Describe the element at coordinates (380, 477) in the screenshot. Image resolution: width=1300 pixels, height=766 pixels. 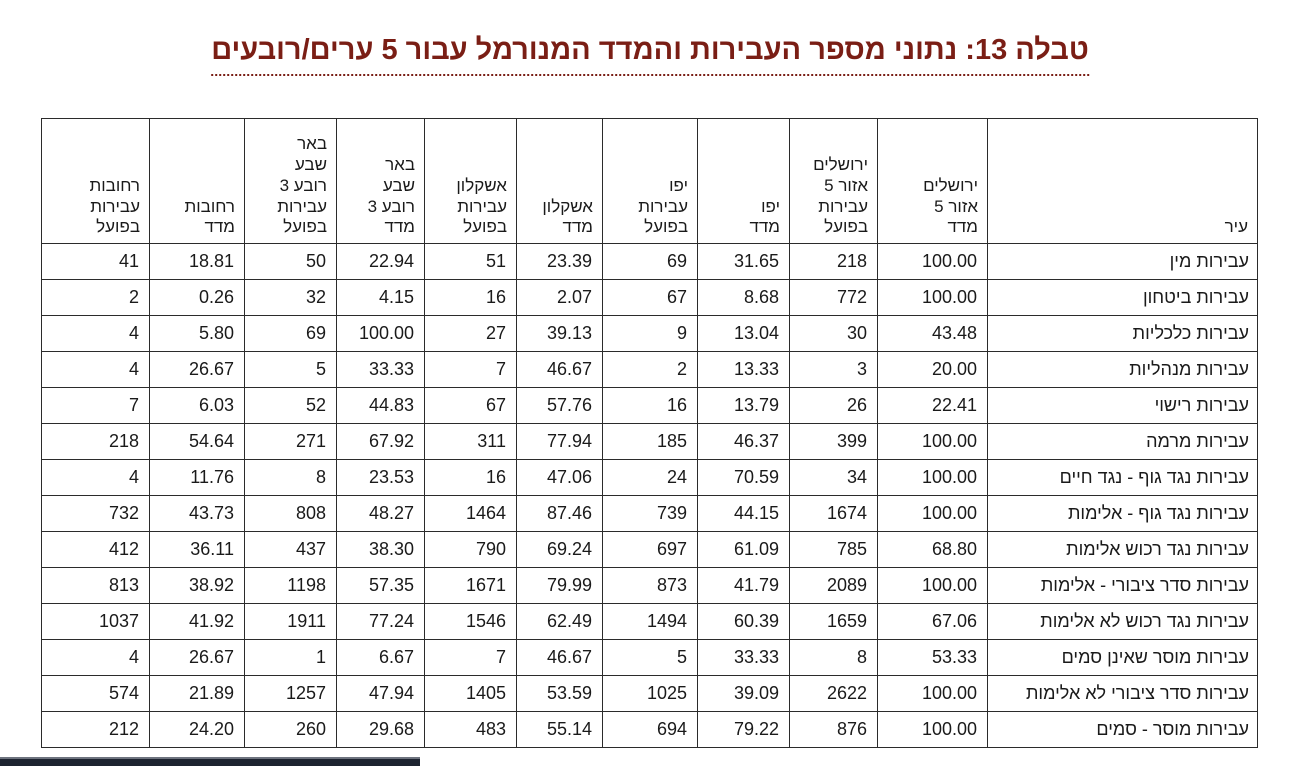
I see `data-cell-beersheva_madad: 23.53` at that location.